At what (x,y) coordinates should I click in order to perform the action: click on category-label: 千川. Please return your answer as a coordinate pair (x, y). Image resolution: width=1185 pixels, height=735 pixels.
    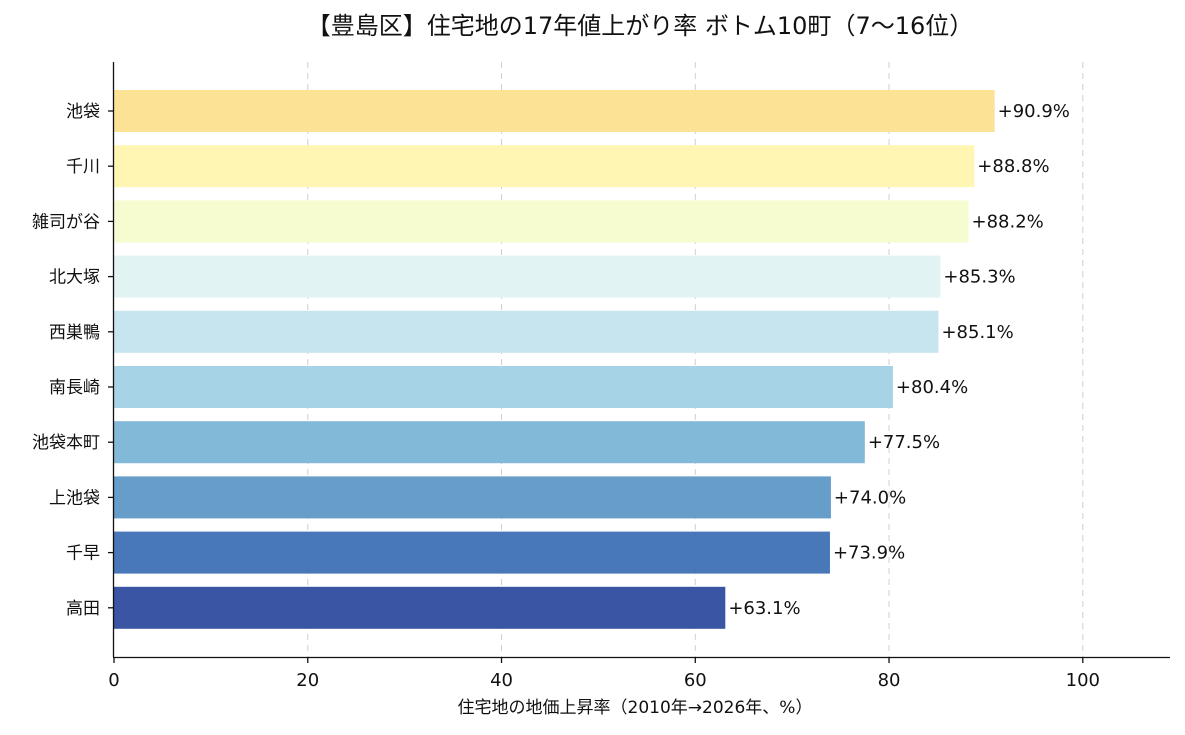
    Looking at the image, I should click on (83, 167).